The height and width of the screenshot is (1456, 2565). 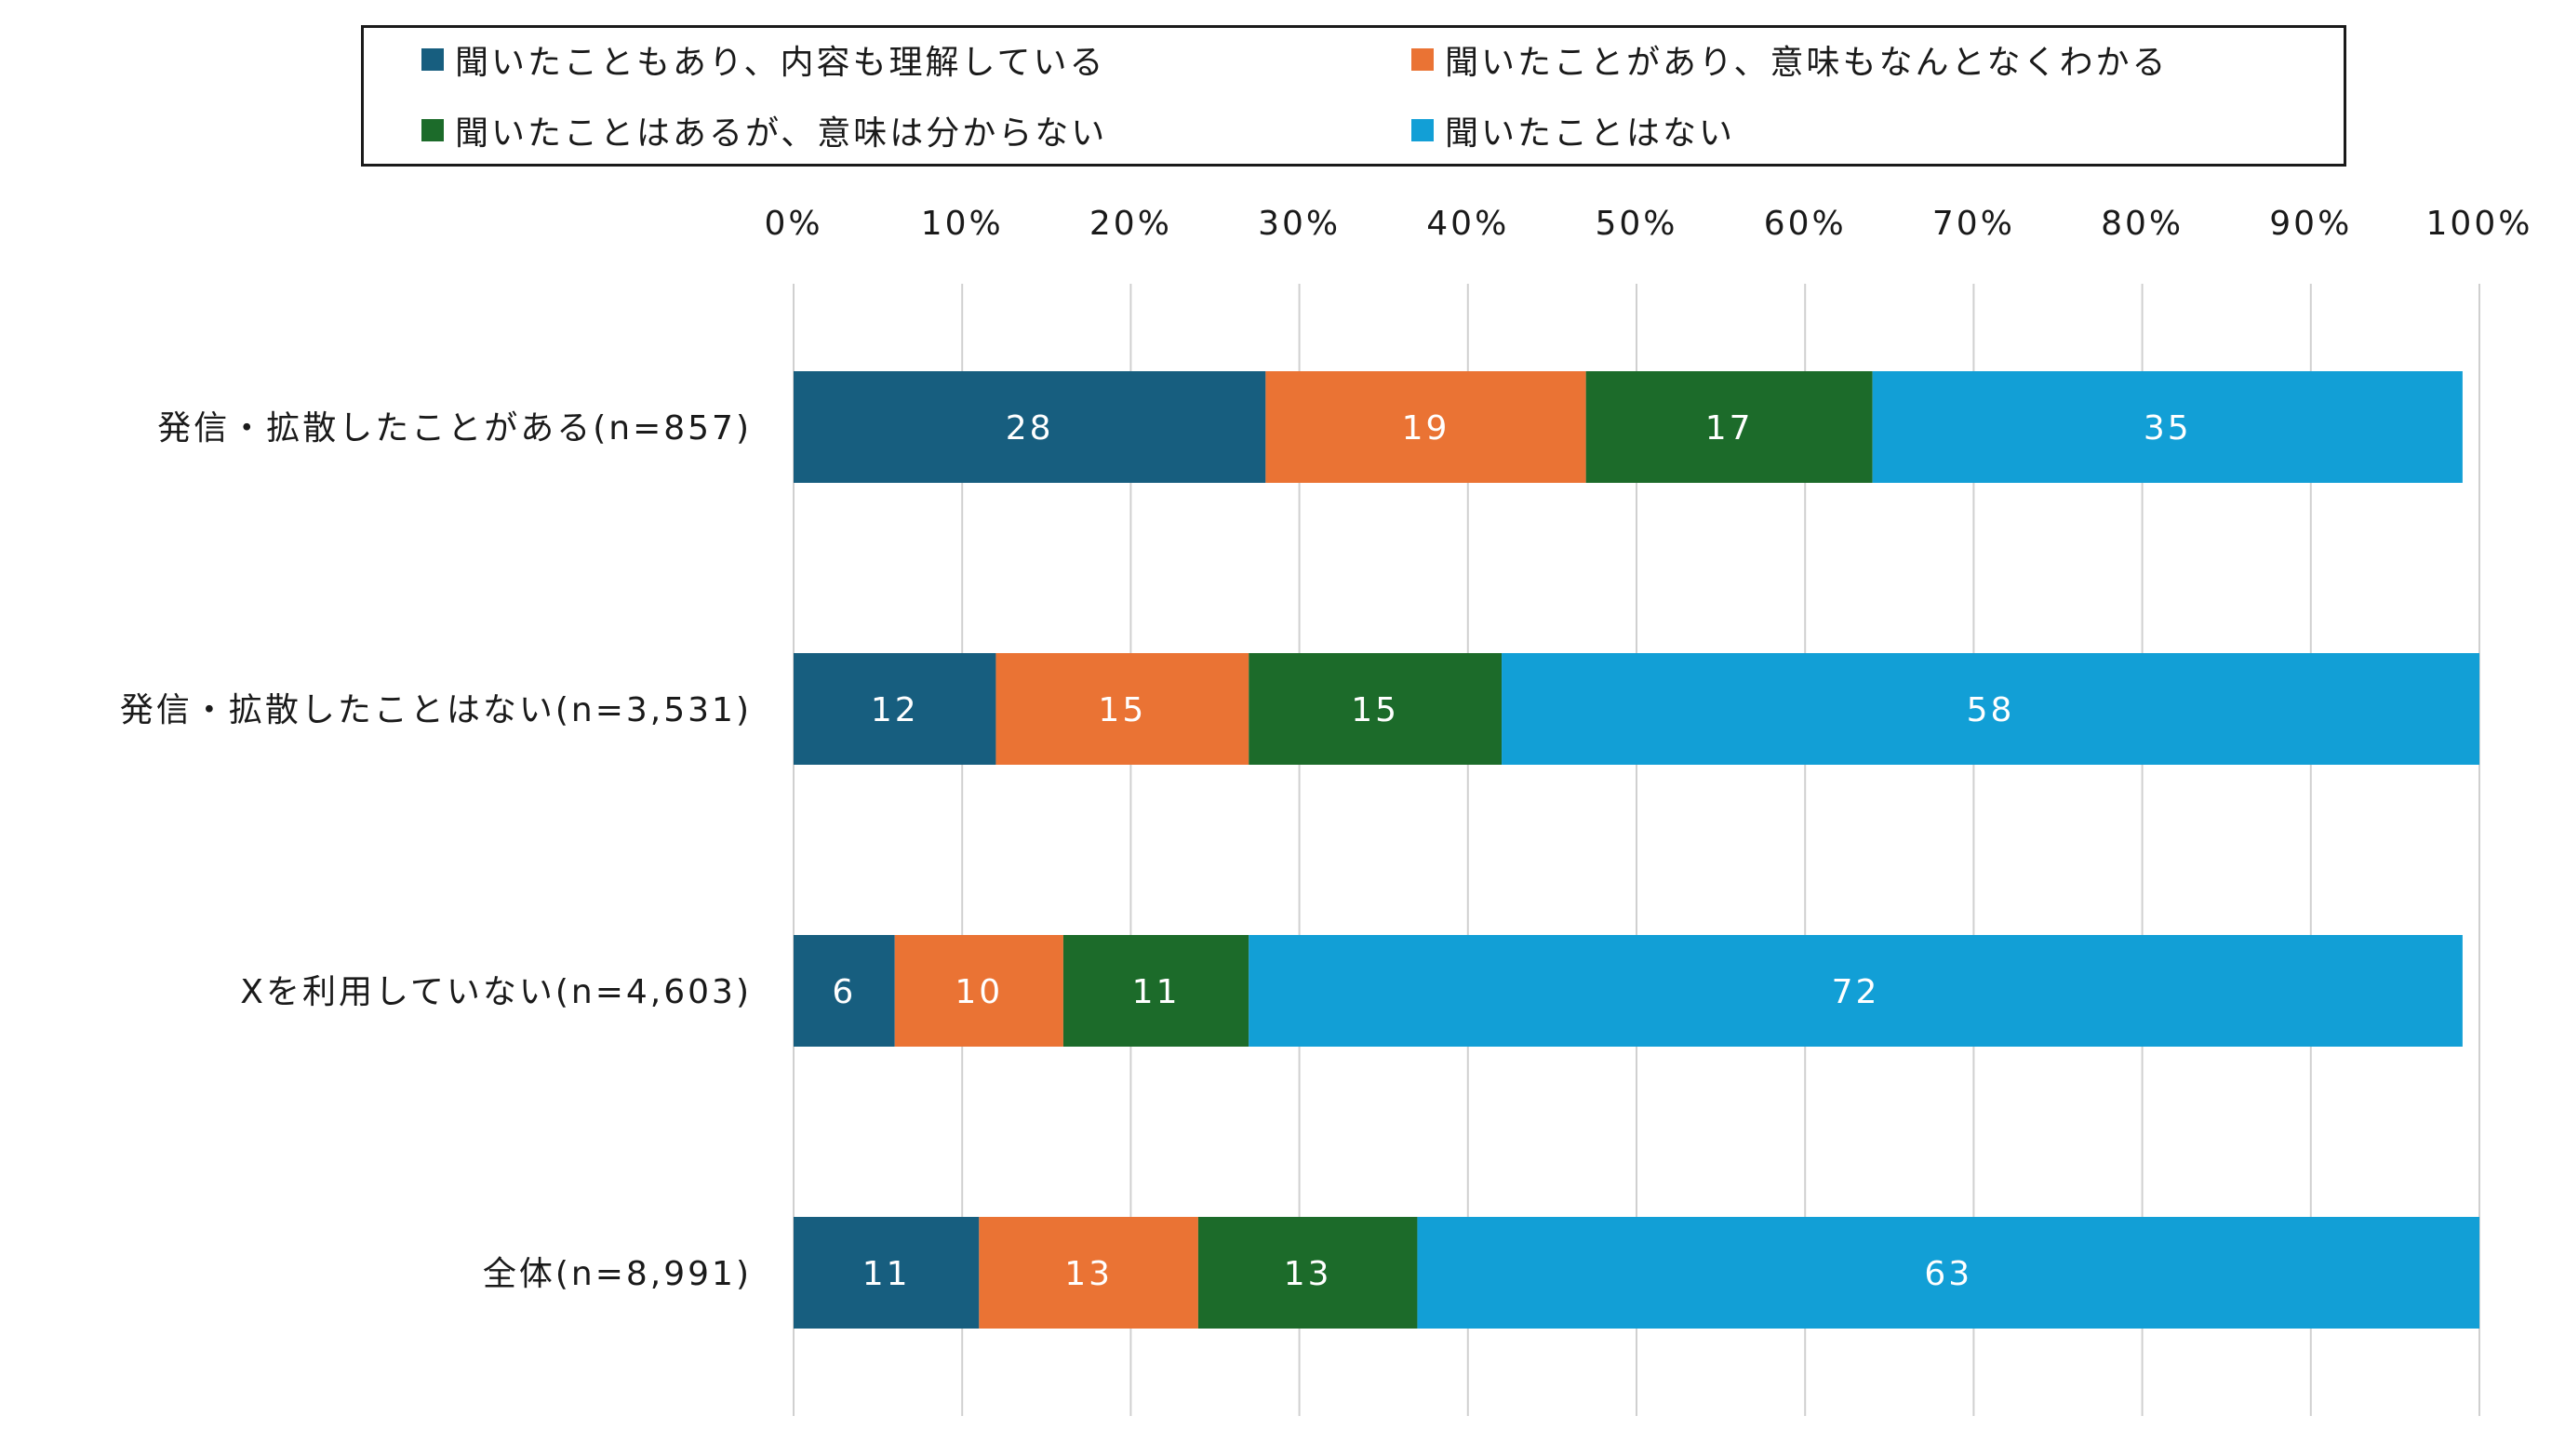 What do you see at coordinates (1974, 224) in the screenshot?
I see `x-tick-label: 70%` at bounding box center [1974, 224].